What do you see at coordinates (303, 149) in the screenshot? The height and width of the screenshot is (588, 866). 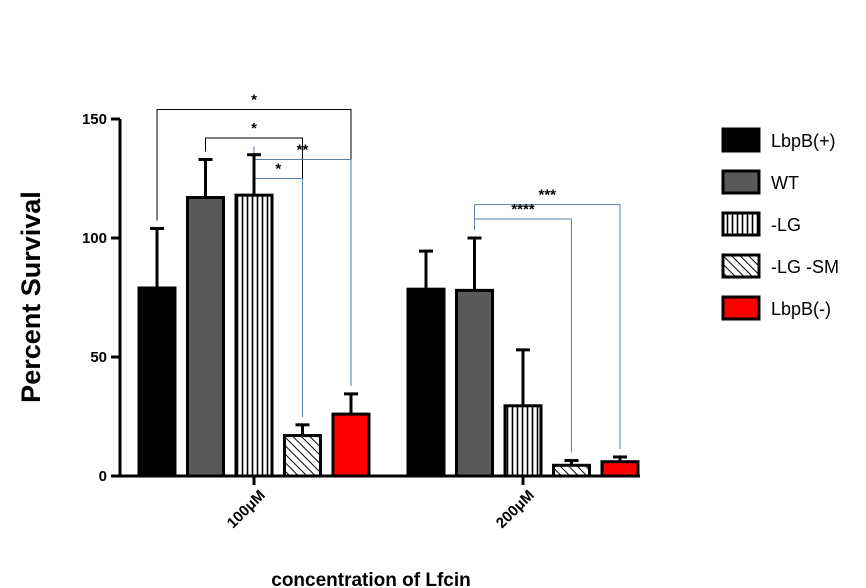 I see `significance-label: **` at bounding box center [303, 149].